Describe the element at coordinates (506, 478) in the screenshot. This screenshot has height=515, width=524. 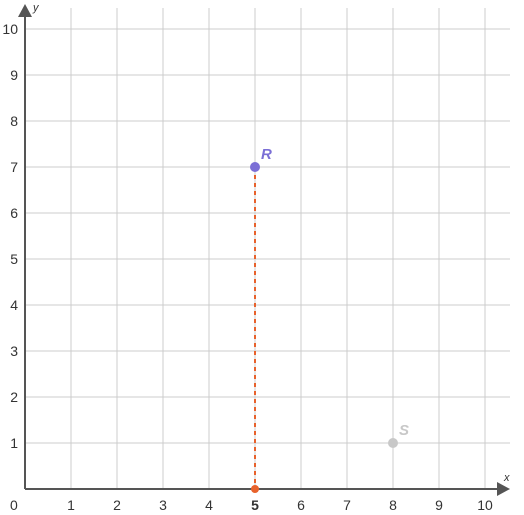
I see `x-axis-label: x` at that location.